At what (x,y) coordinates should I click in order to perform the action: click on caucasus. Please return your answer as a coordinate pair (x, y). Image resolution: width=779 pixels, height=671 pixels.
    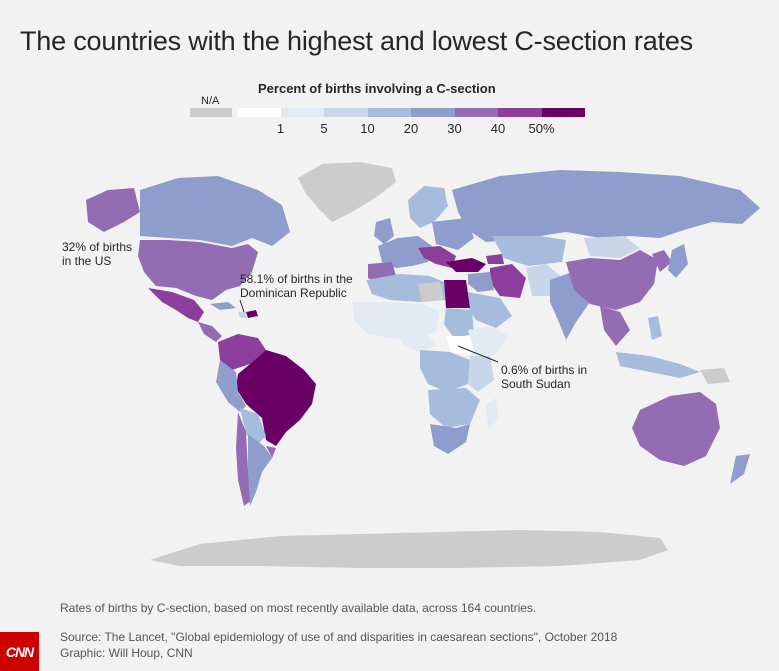
    Looking at the image, I should click on (495, 259).